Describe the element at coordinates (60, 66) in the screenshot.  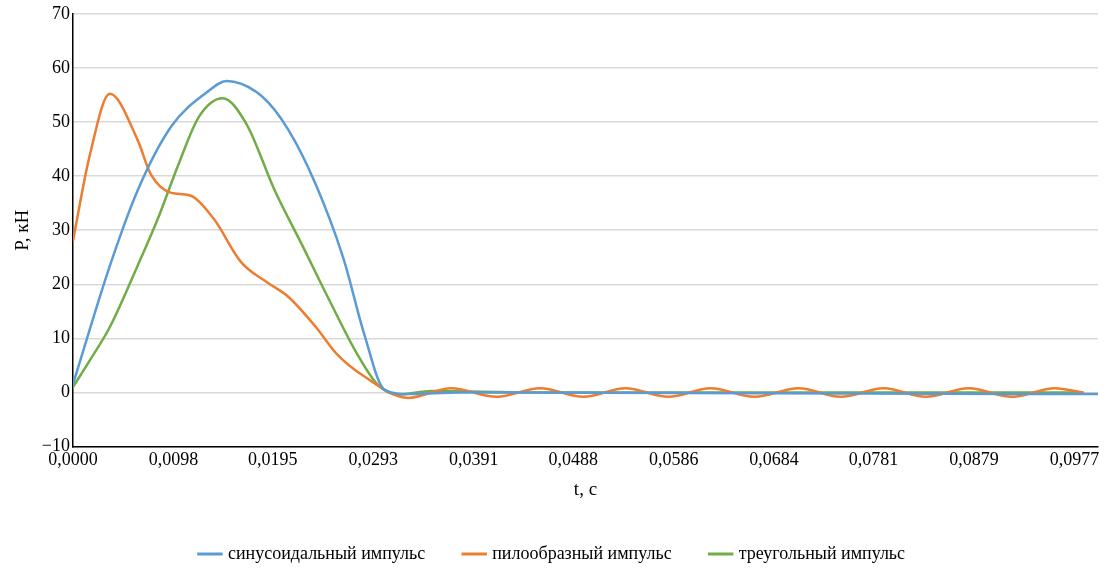
I see `y-tick-label: 60` at that location.